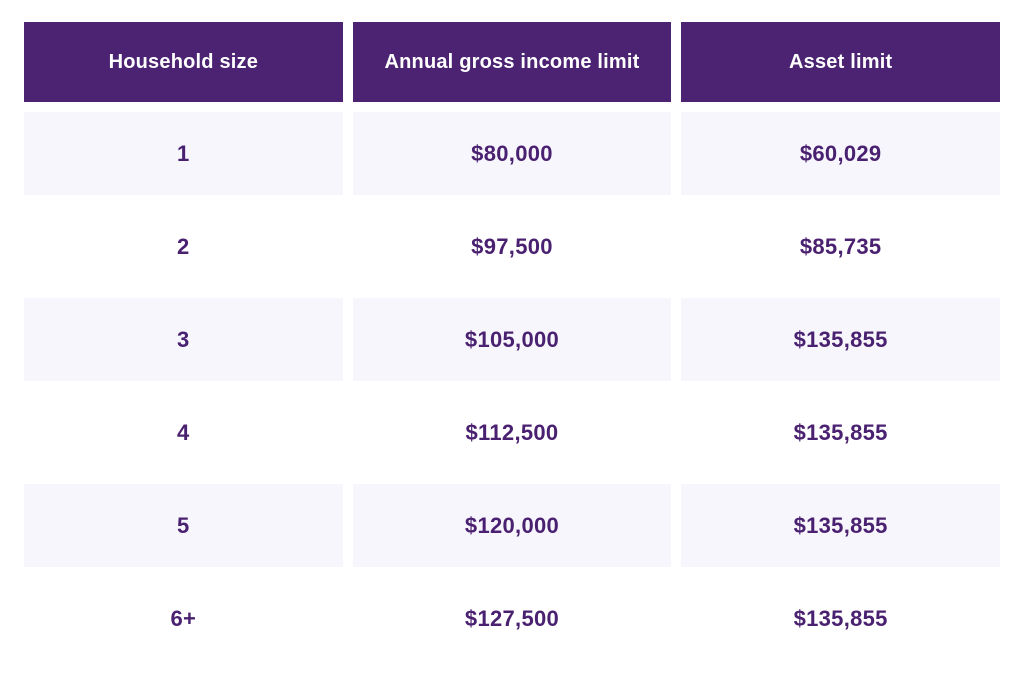 The image size is (1024, 683). Describe the element at coordinates (183, 432) in the screenshot. I see `cell-household-size: 4` at that location.